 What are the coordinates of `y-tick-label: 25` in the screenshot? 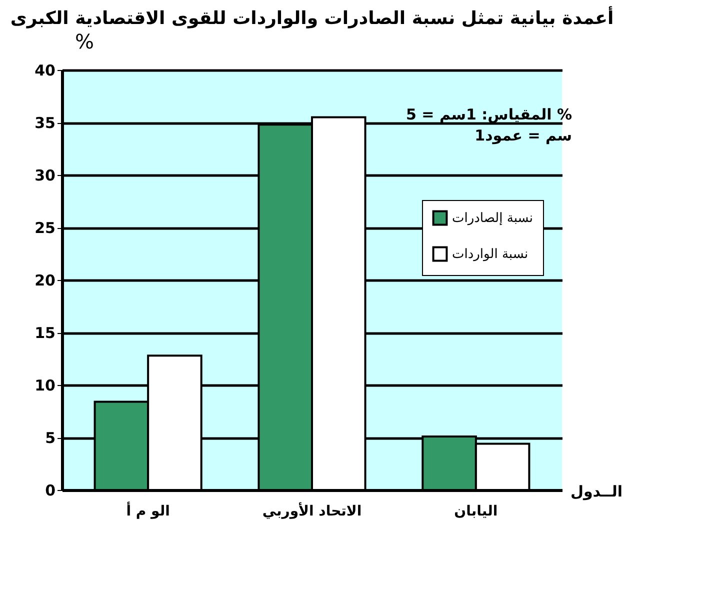 It's located at (45, 228).